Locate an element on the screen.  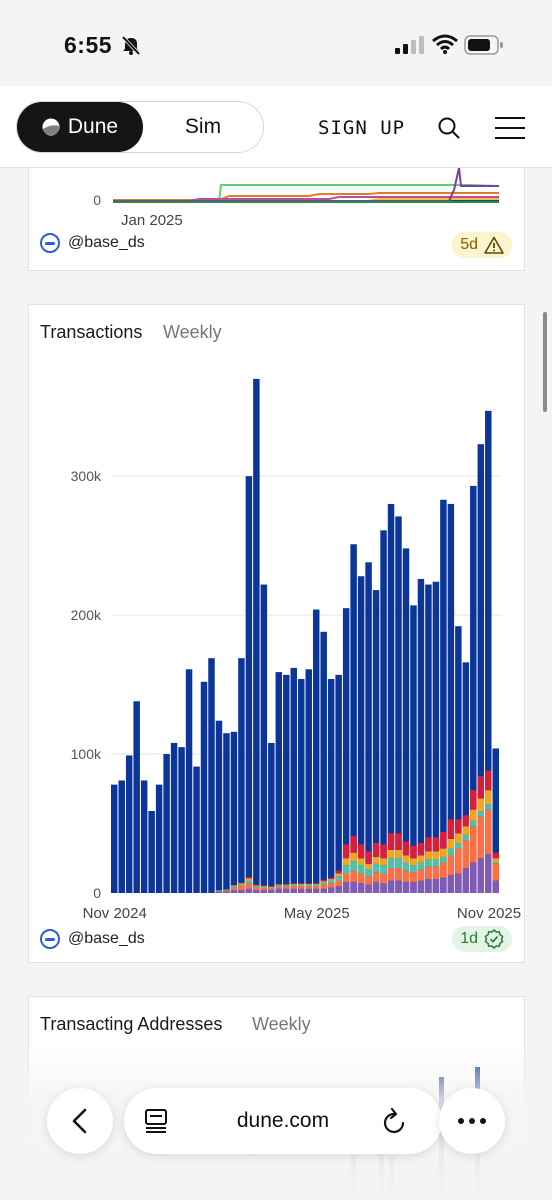
address-bar: dune.com is located at coordinates (283, 1121).